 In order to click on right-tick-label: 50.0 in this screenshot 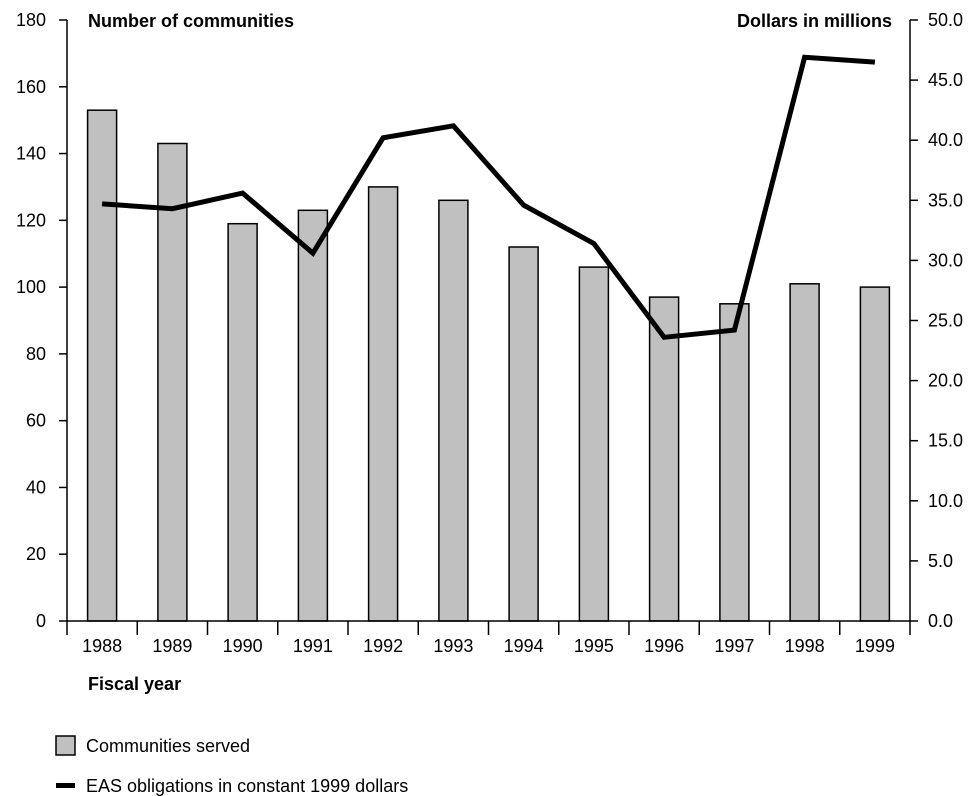, I will do `click(945, 20)`.